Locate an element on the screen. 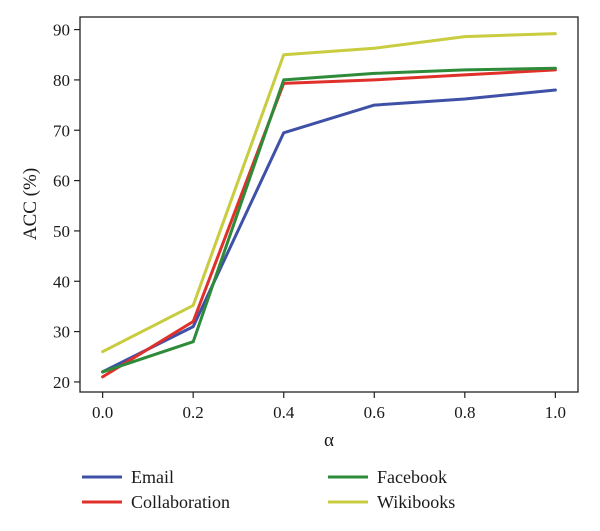 The height and width of the screenshot is (531, 600). legend-label-facebook: Facebook is located at coordinates (412, 477).